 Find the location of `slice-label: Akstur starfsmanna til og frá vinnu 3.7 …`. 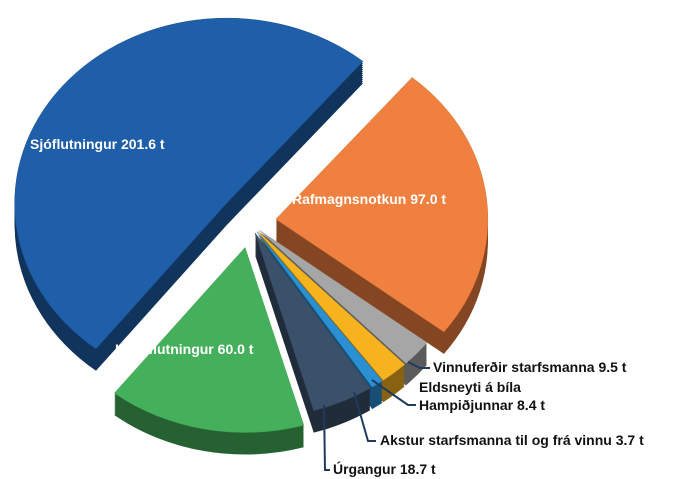

slice-label: Akstur starfsmanna til og frá vinnu 3.7 … is located at coordinates (512, 440).